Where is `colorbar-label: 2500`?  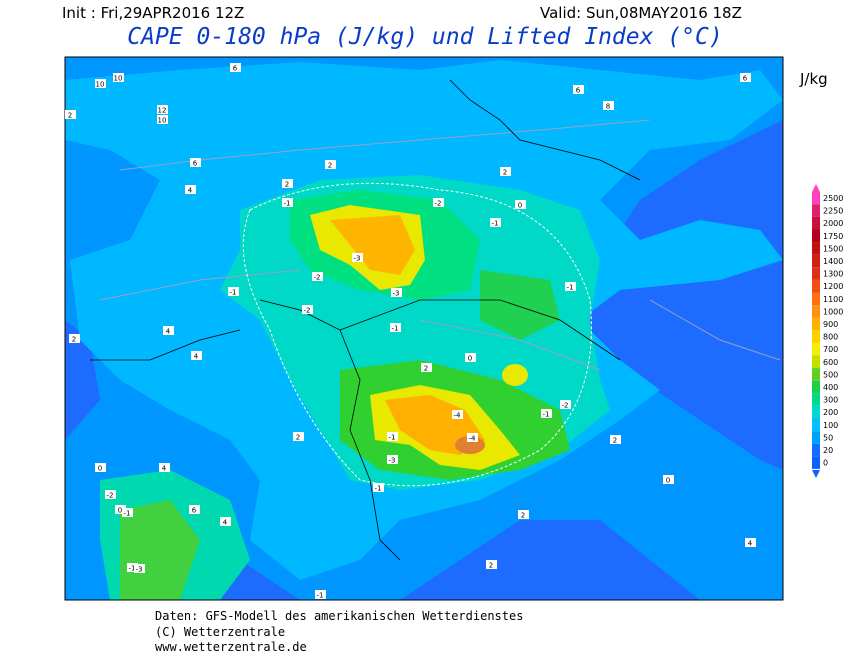 colorbar-label: 2500 is located at coordinates (833, 198).